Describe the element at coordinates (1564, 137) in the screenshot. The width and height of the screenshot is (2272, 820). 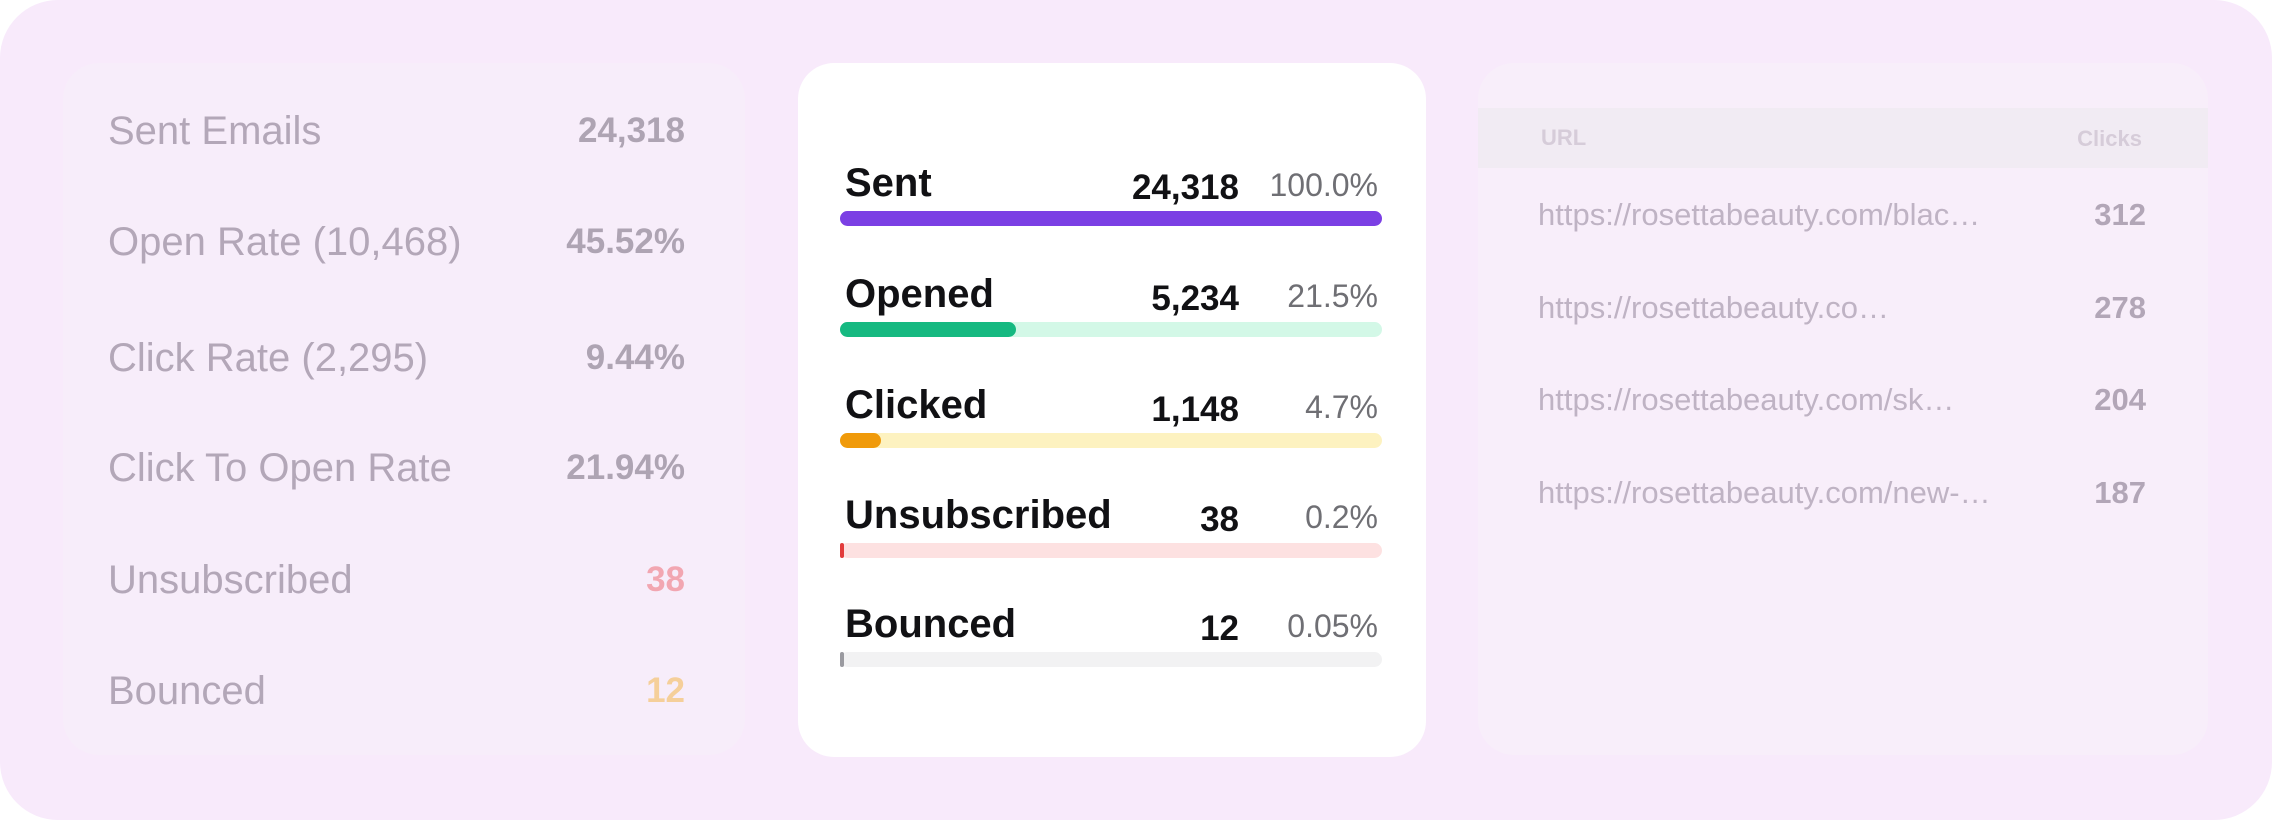
I see `column-header-url: URL` at that location.